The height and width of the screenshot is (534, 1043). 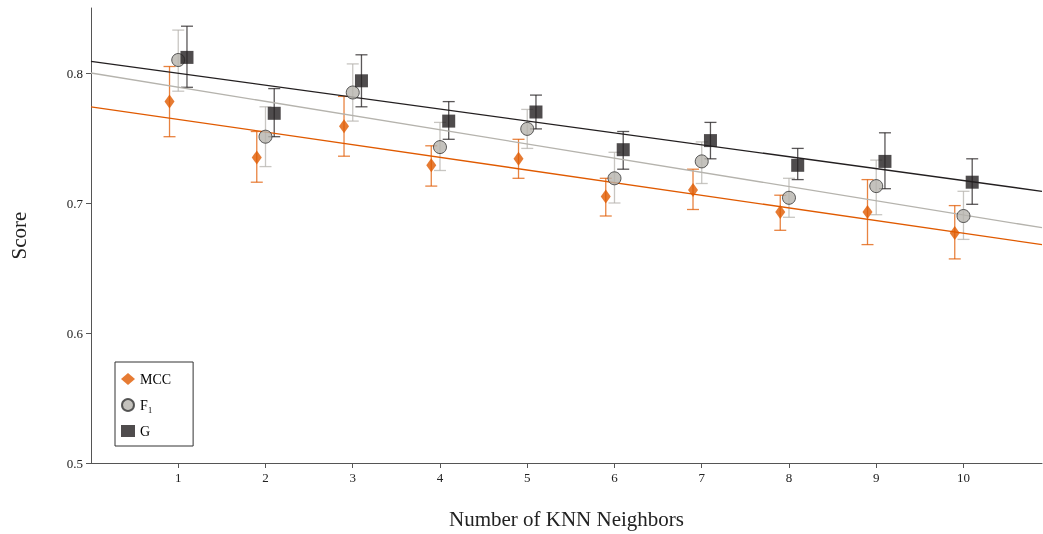 I want to click on x-tick-label: 8, so click(x=789, y=477).